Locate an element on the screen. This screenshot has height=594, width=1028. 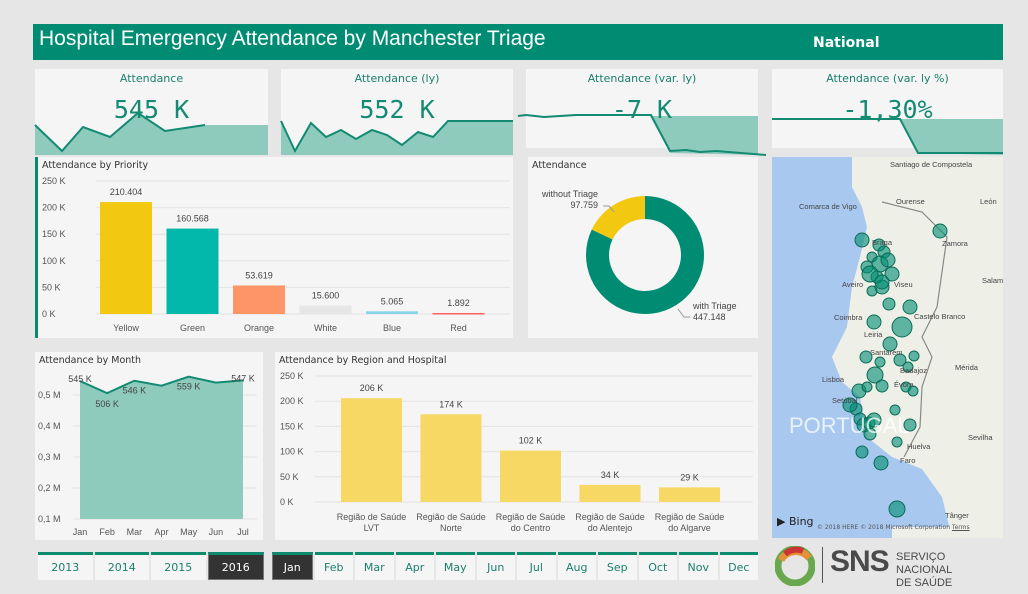
data-label: 545 K is located at coordinates (80, 379).